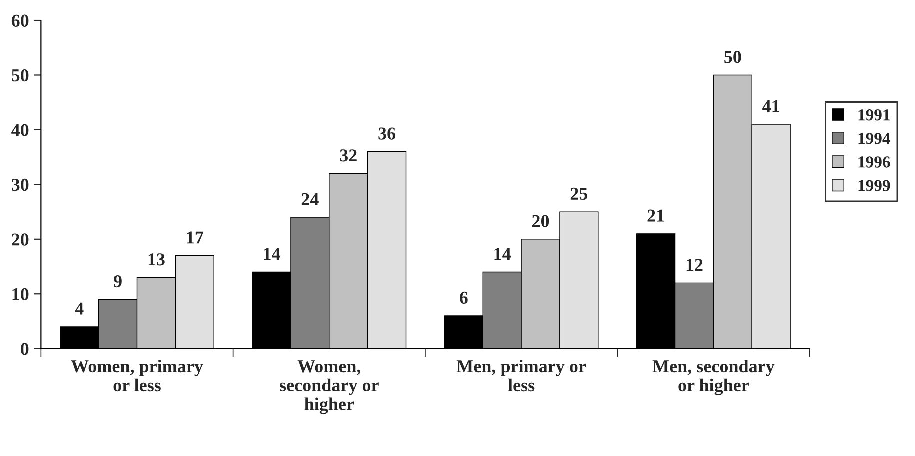 The width and height of the screenshot is (915, 456). What do you see at coordinates (874, 162) in the screenshot?
I see `legend-label: 1996` at bounding box center [874, 162].